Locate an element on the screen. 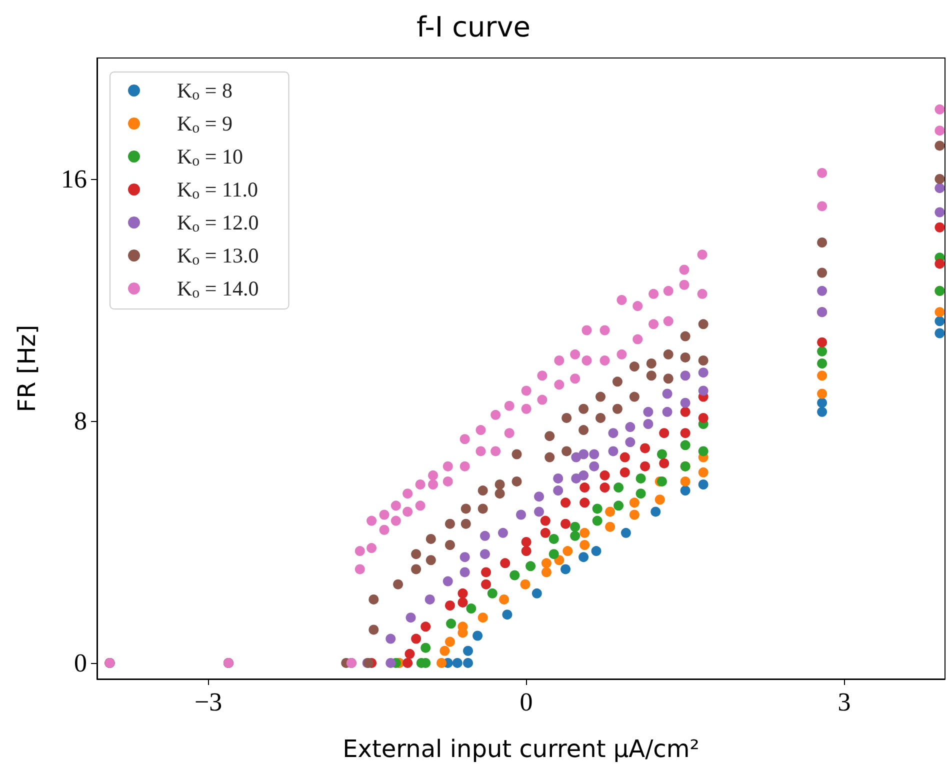 The image size is (947, 770). y-tick-label: 16 is located at coordinates (74, 179).